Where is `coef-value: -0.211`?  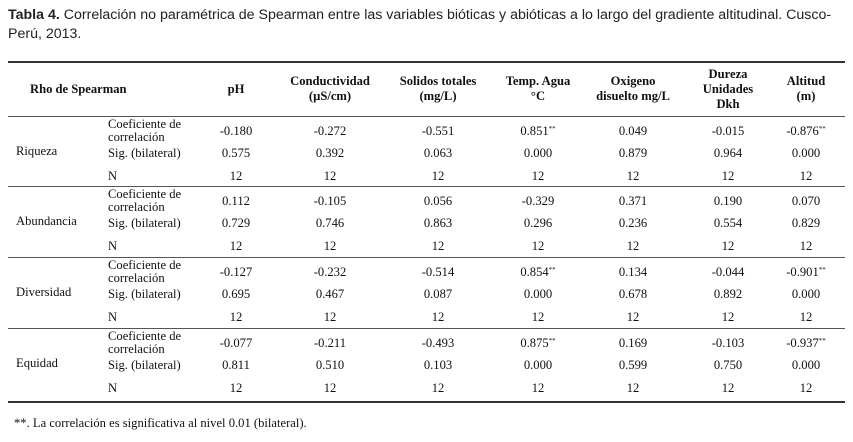
coef-value: -0.211 is located at coordinates (330, 342).